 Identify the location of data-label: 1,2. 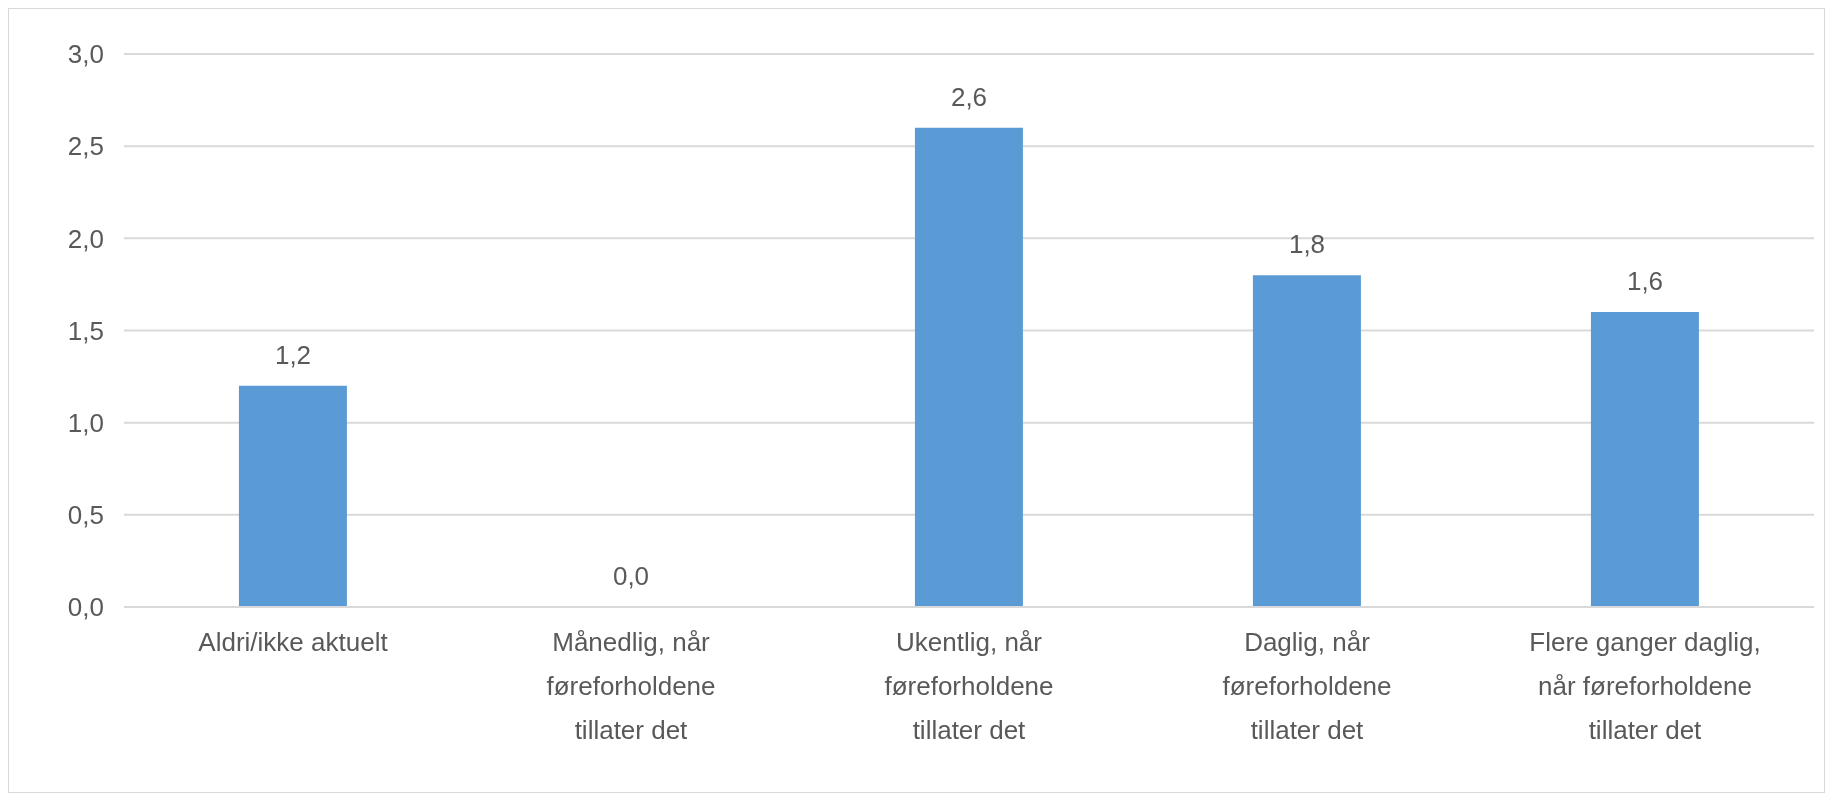
(293, 354).